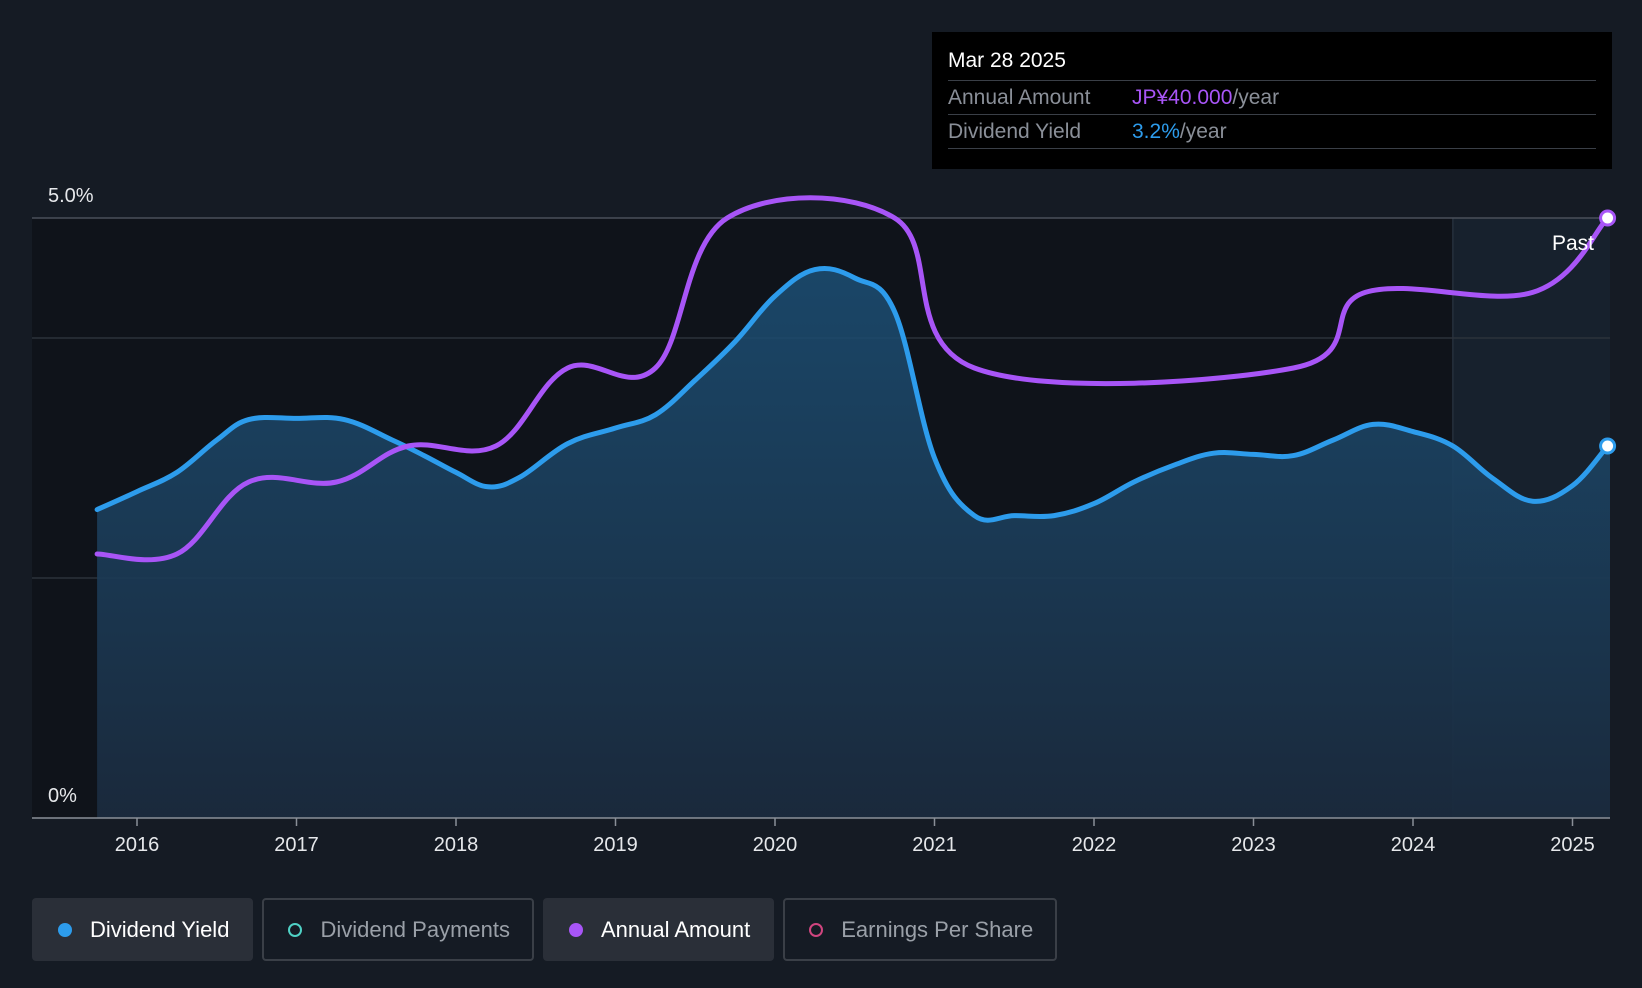  I want to click on tooltip-label: Dividend Yield, so click(1015, 131).